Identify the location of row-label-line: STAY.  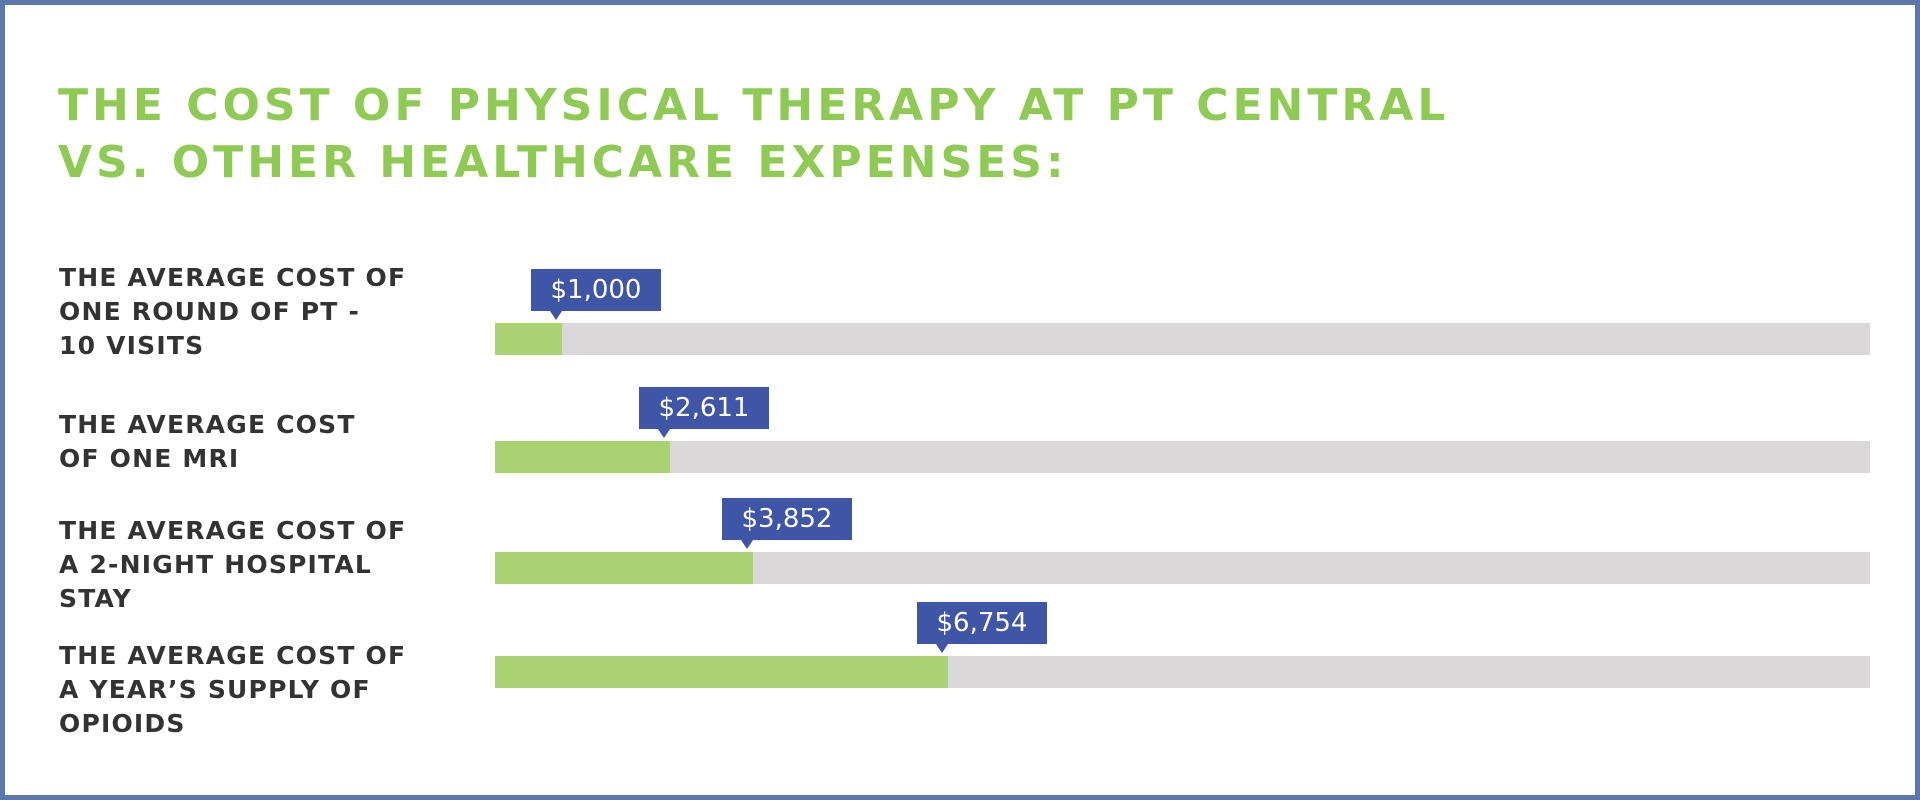
(95, 598).